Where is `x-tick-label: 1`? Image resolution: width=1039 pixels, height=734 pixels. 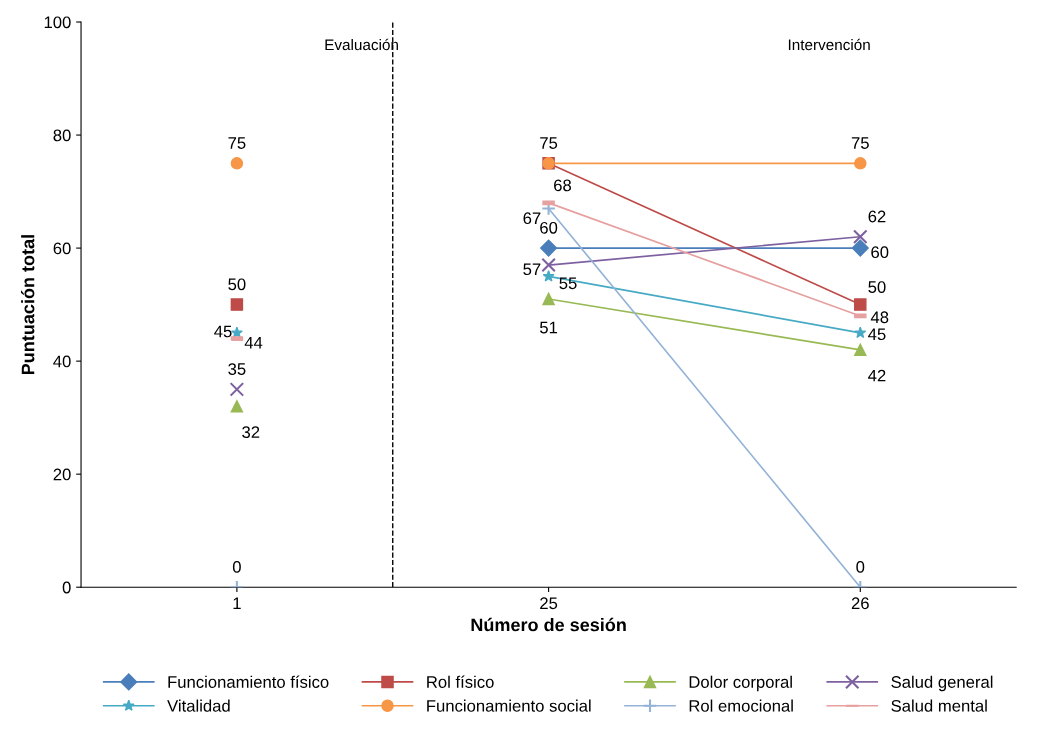 x-tick-label: 1 is located at coordinates (237, 603).